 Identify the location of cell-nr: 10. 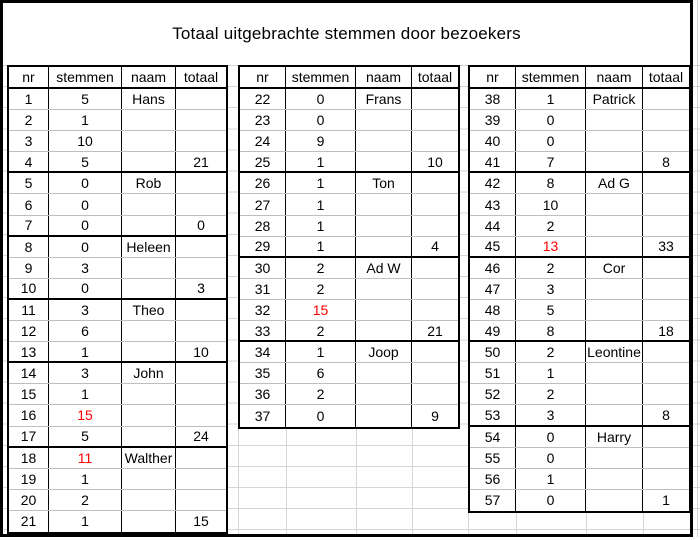
(29, 288).